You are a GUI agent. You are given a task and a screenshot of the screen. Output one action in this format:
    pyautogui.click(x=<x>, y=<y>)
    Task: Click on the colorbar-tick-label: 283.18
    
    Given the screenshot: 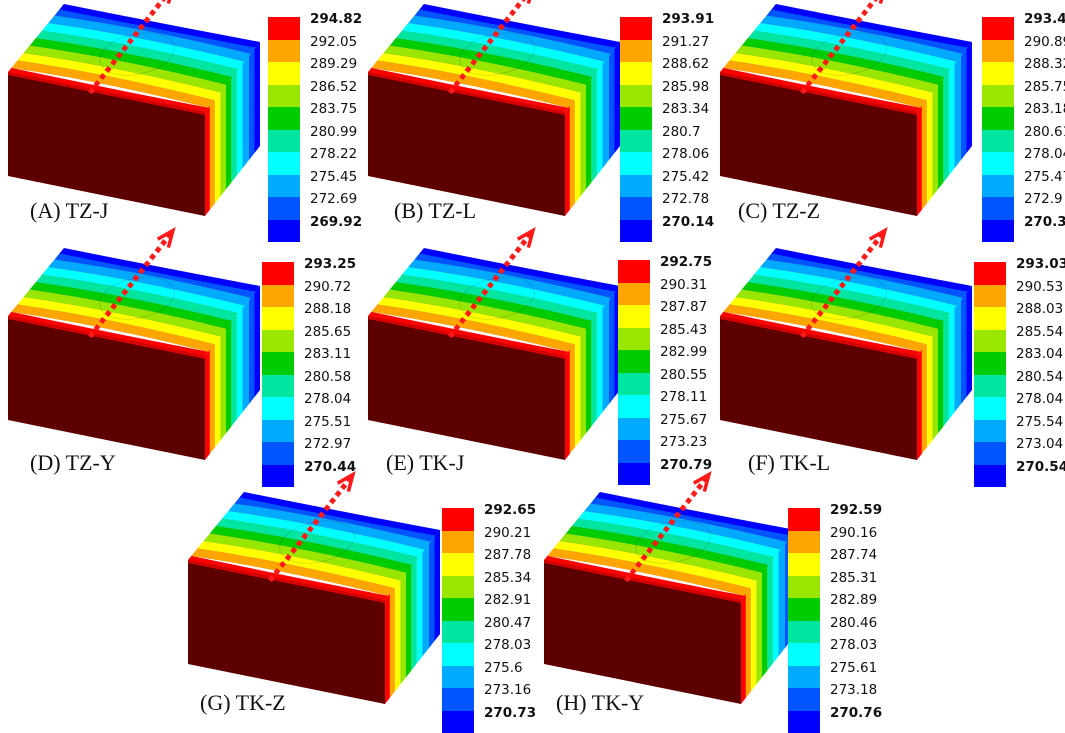 What is the action you would take?
    pyautogui.click(x=1044, y=109)
    